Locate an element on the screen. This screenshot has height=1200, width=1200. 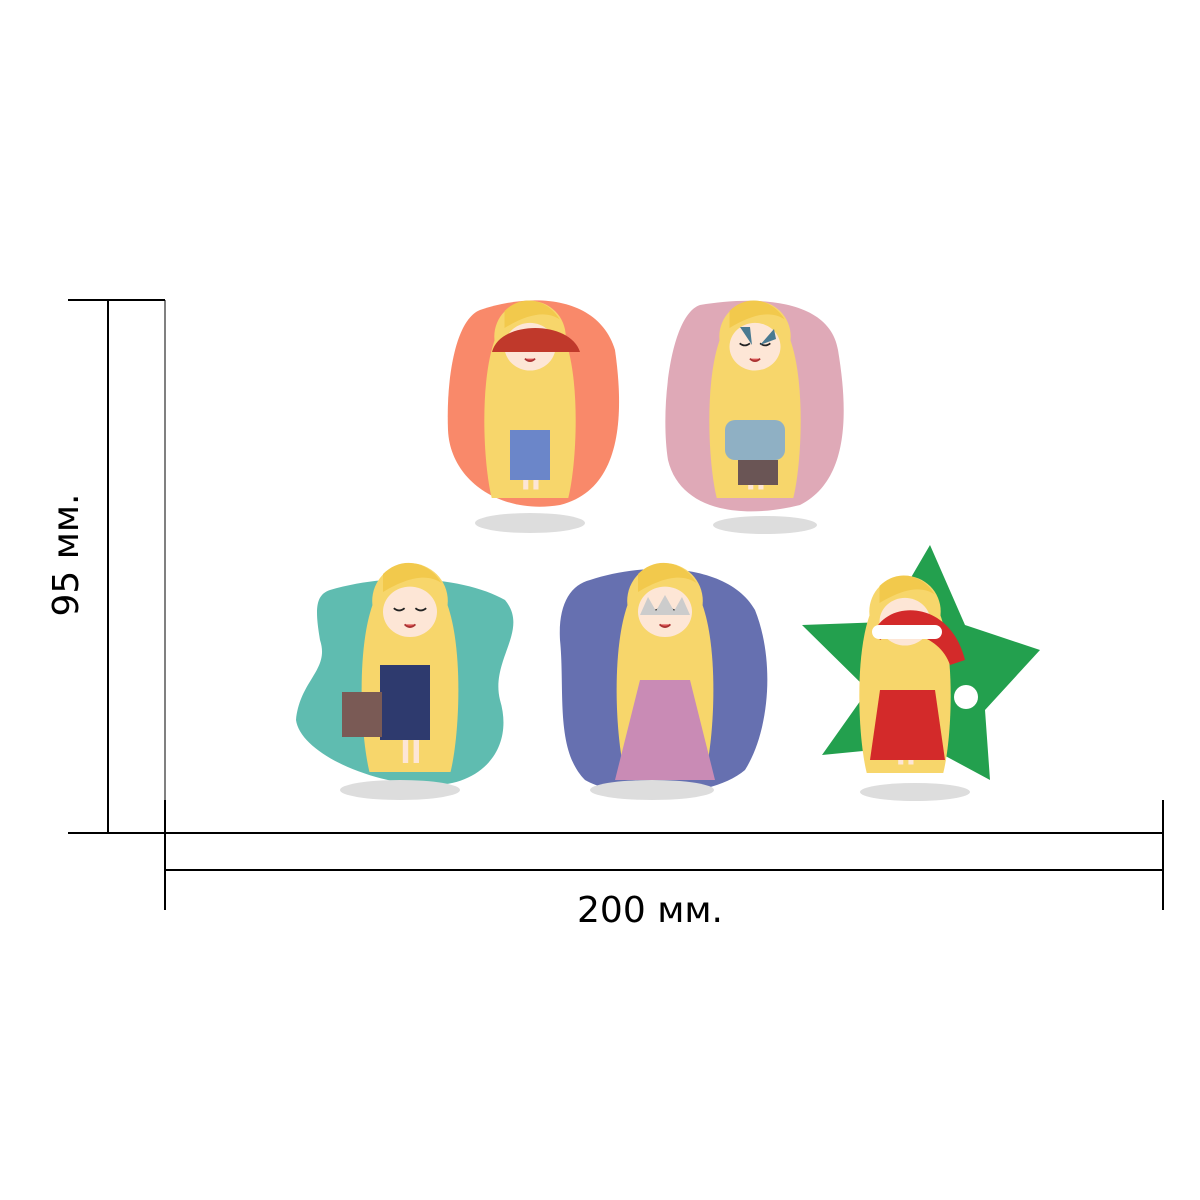
height-dimension: 95 мм. is located at coordinates (106, 566).